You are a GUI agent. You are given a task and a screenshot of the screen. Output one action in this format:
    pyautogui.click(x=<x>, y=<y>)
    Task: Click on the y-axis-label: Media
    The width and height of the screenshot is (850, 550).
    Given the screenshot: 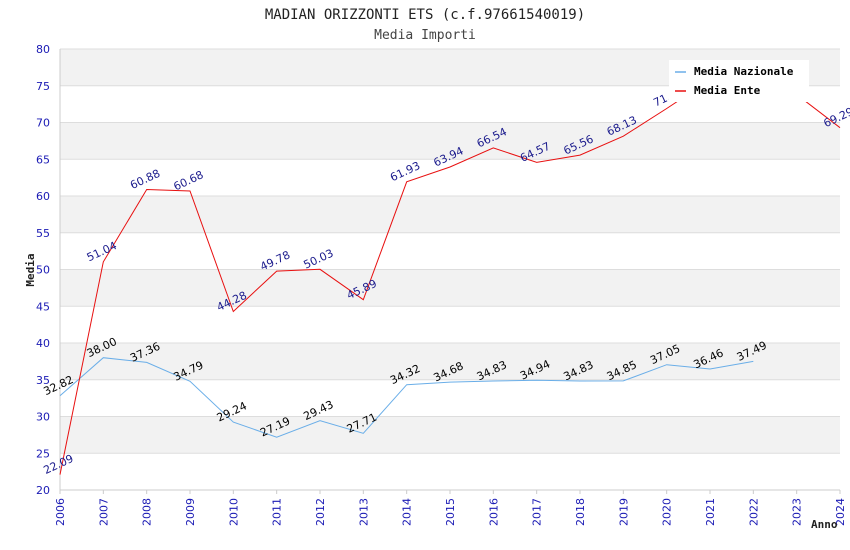 What is the action you would take?
    pyautogui.click(x=30, y=269)
    